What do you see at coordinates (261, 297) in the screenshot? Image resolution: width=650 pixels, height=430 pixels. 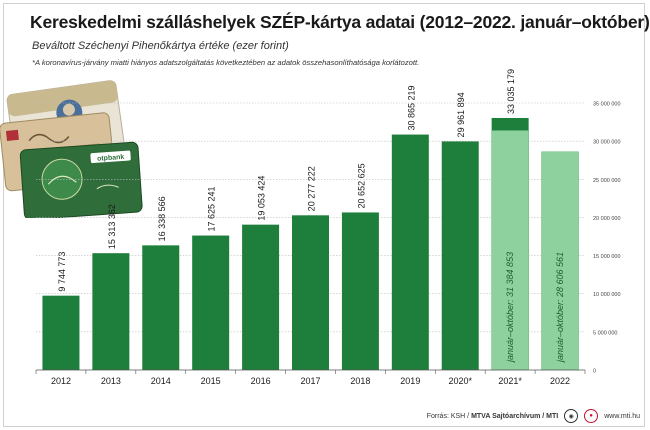 I see `bar-2016` at bounding box center [261, 297].